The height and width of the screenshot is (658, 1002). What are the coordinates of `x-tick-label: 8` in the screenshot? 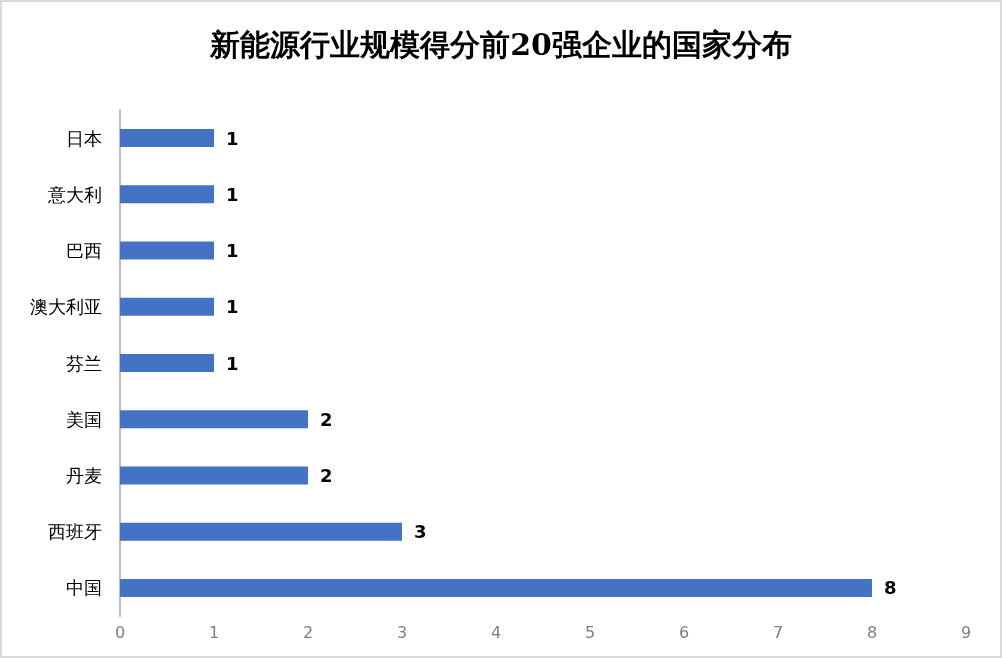 It's located at (872, 632).